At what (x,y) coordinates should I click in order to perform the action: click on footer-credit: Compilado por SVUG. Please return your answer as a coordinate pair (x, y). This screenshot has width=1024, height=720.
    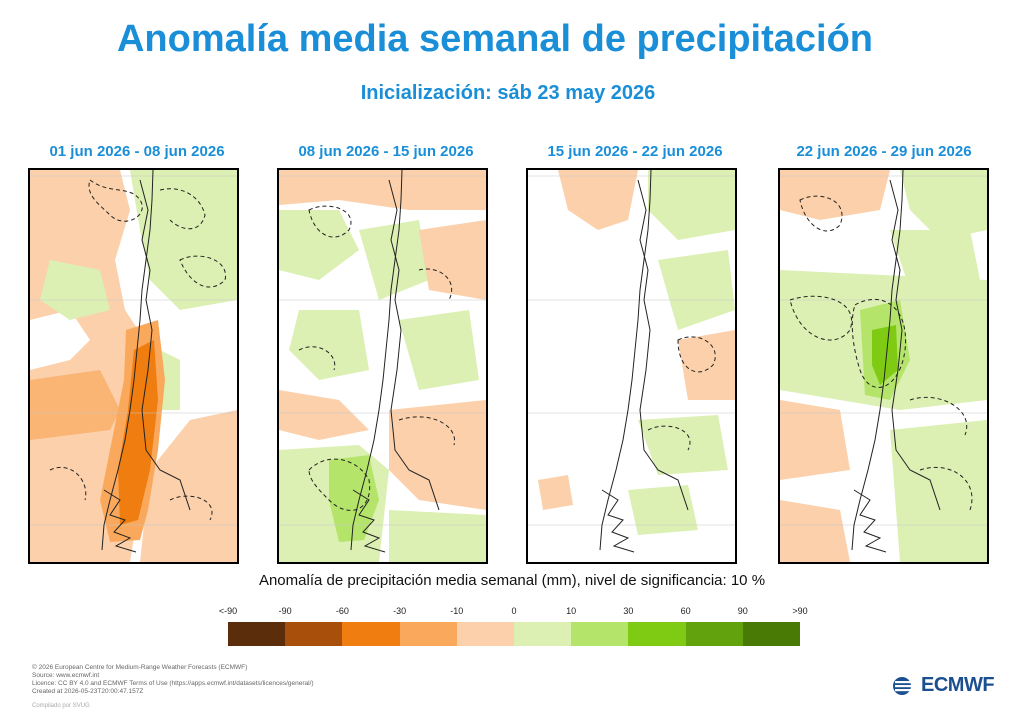
    Looking at the image, I should click on (61, 706).